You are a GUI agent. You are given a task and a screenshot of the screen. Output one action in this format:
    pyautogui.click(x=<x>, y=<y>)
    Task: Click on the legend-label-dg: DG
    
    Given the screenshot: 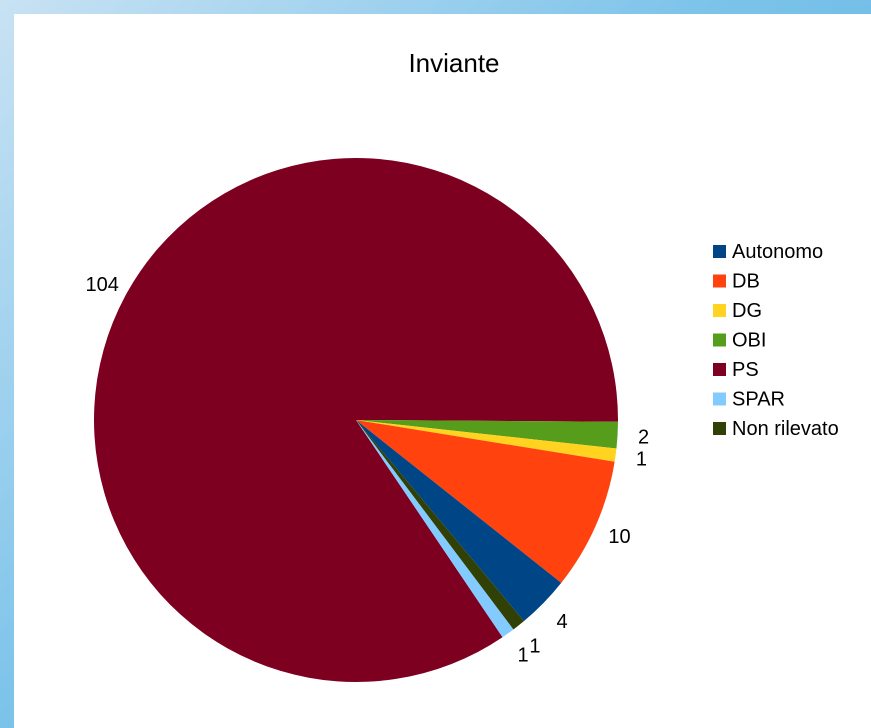 What is the action you would take?
    pyautogui.click(x=747, y=311)
    